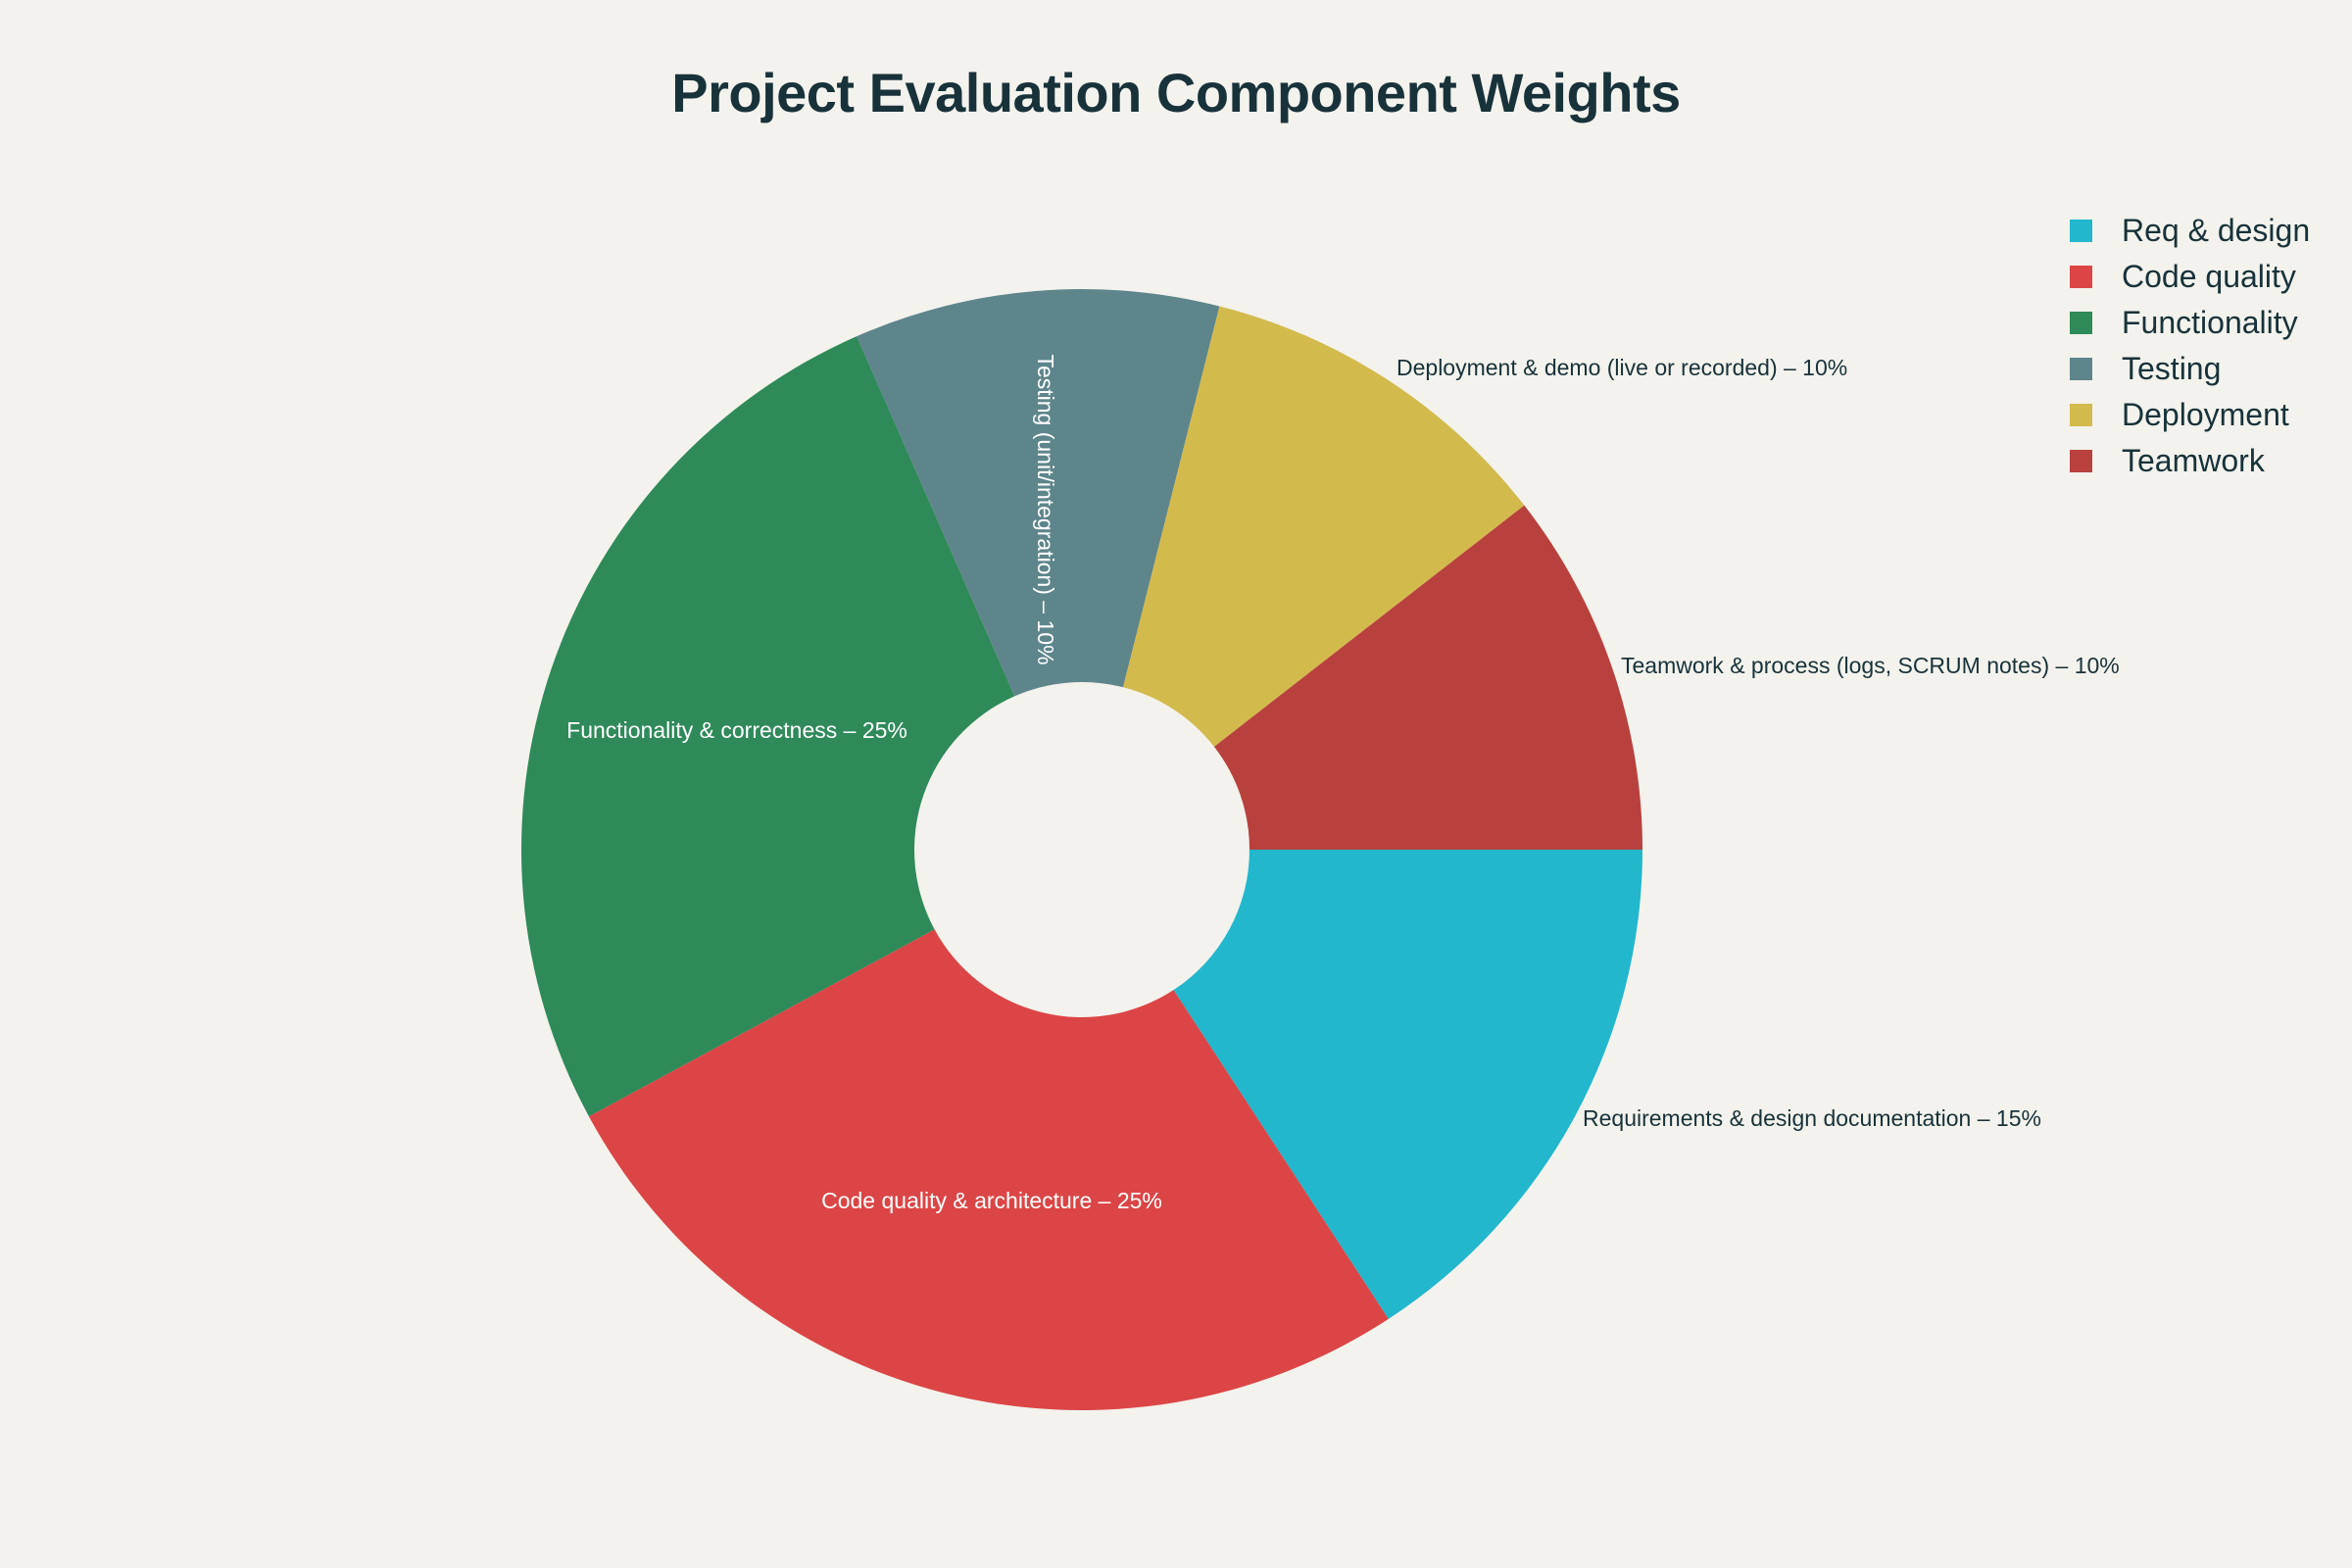 This screenshot has width=2352, height=1568. What do you see at coordinates (1045, 509) in the screenshot?
I see `slice-label-testing: Testing (unit/integration) – 10%` at bounding box center [1045, 509].